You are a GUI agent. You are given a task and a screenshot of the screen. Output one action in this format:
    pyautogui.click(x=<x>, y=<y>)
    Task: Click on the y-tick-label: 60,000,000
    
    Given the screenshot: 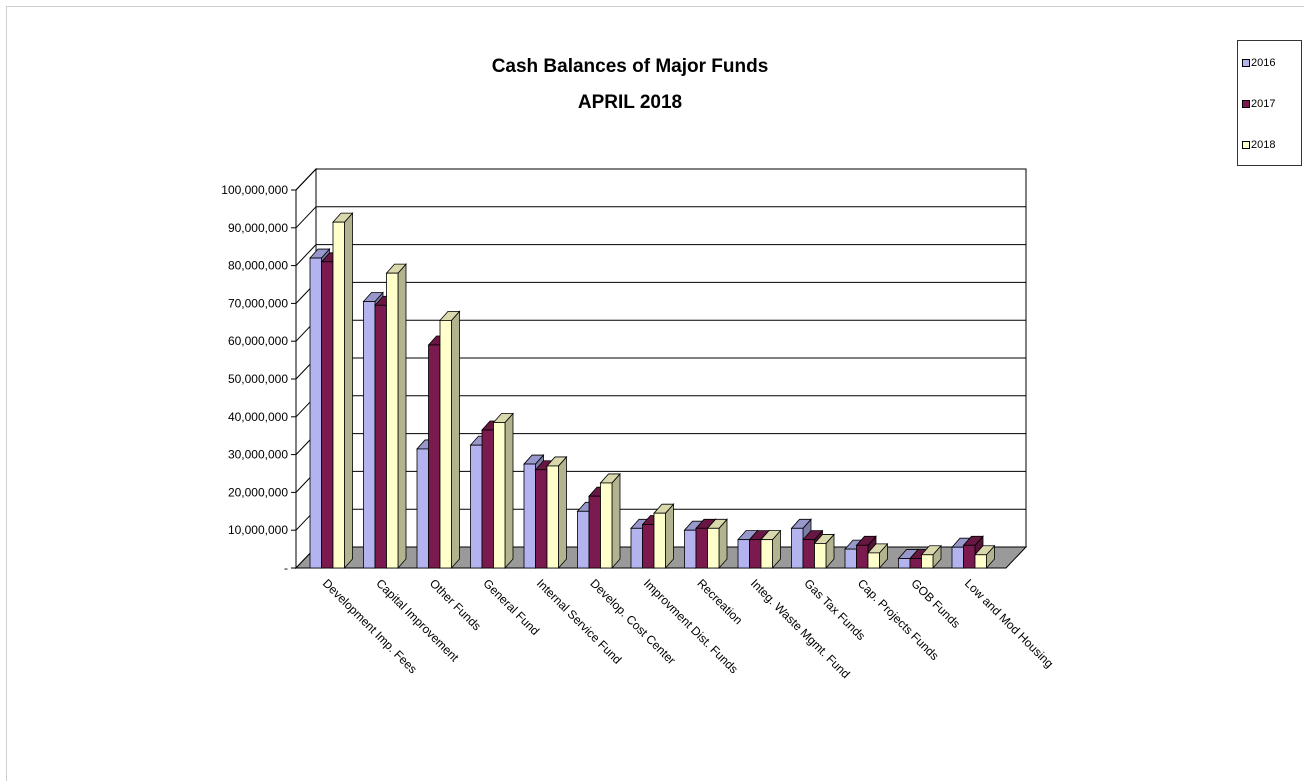 What is the action you would take?
    pyautogui.click(x=258, y=341)
    